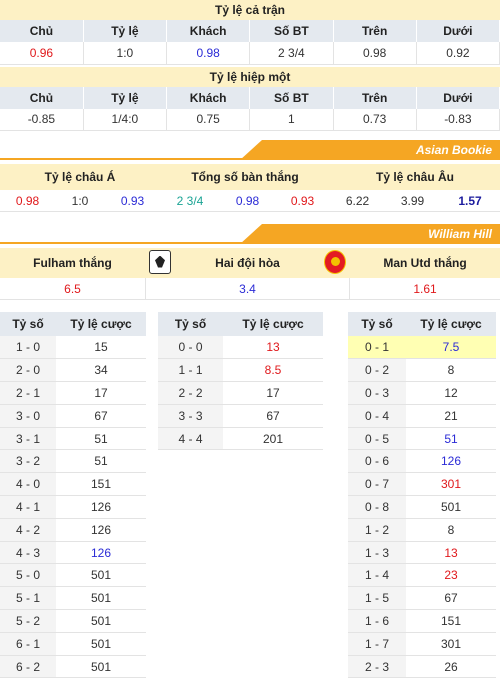  What do you see at coordinates (377, 667) in the screenshot?
I see `score-cell: 2 - 3` at bounding box center [377, 667].